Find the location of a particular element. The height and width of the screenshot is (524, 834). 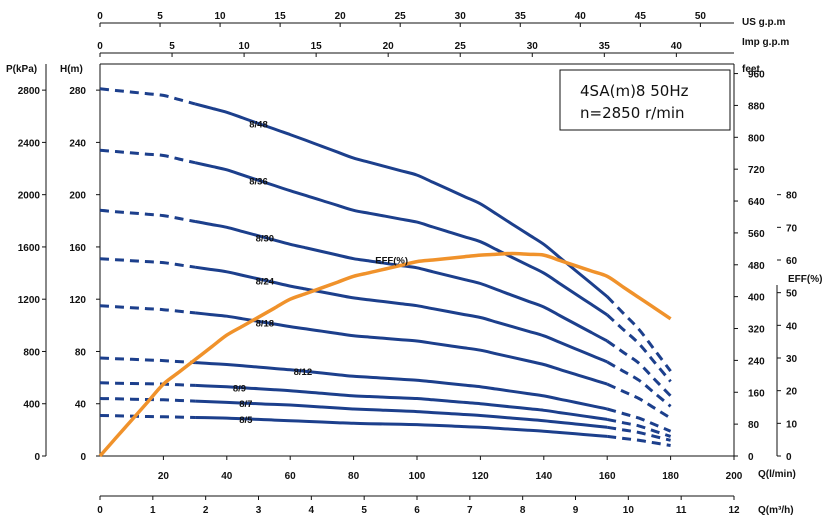

tick-label-imp-gpm: 35 is located at coordinates (605, 46).